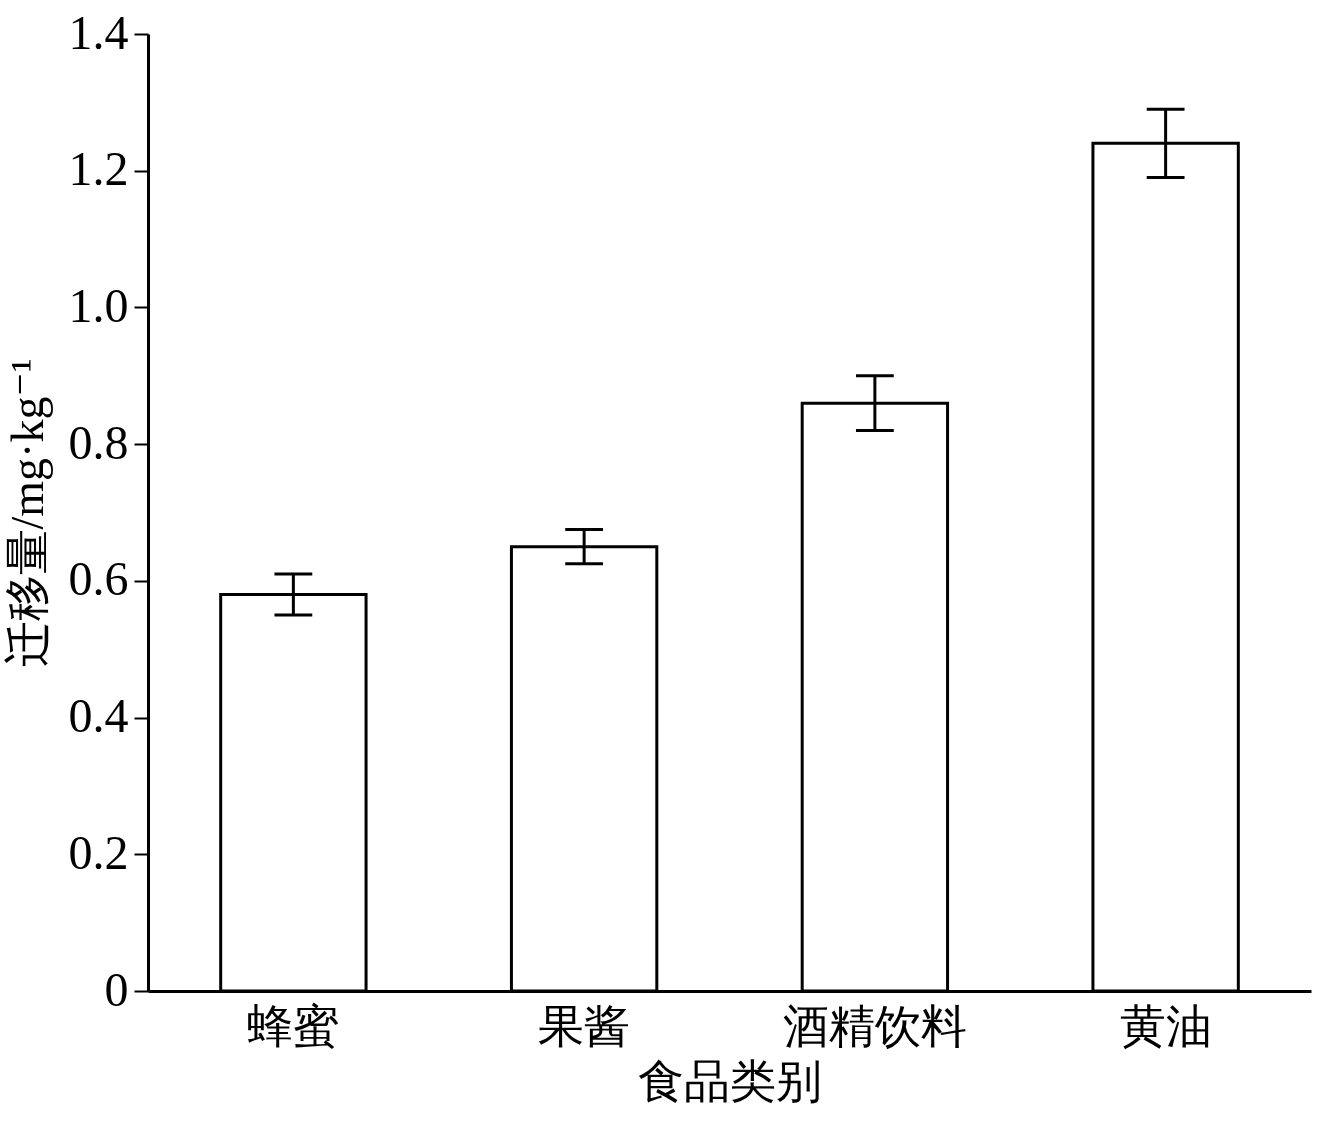 The height and width of the screenshot is (1123, 1325). What do you see at coordinates (98, 32) in the screenshot?
I see `y-tick-label: 1.4` at bounding box center [98, 32].